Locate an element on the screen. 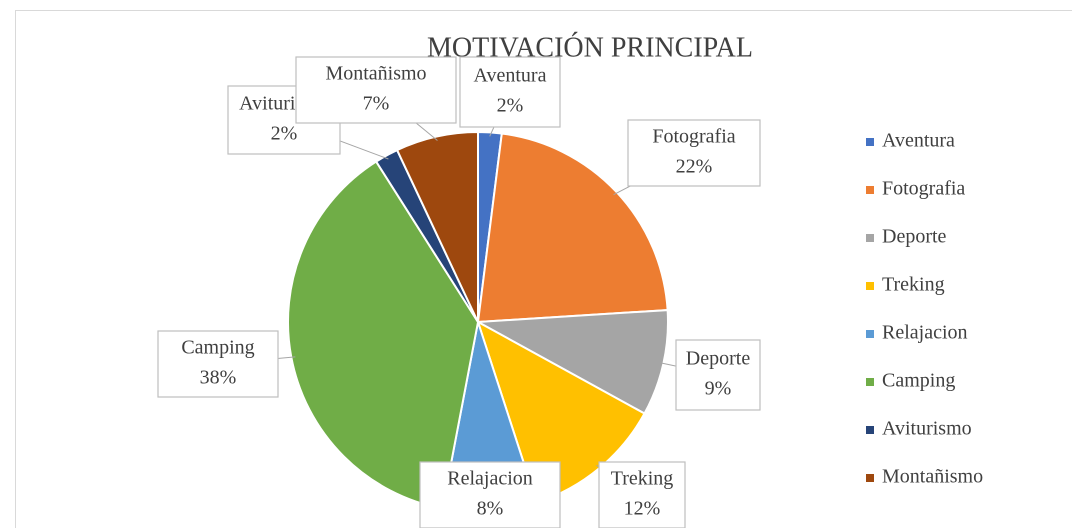 This screenshot has width=1072, height=528. data-label-name: Treking is located at coordinates (642, 479).